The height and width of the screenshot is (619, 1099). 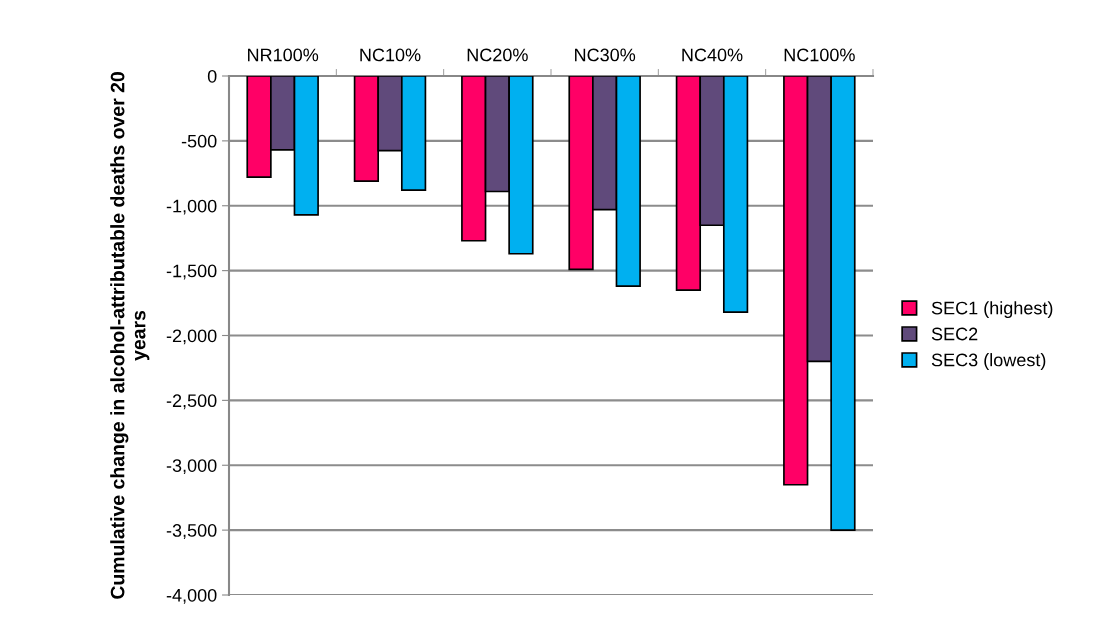 I want to click on legend-label: SEC2, so click(x=954, y=334).